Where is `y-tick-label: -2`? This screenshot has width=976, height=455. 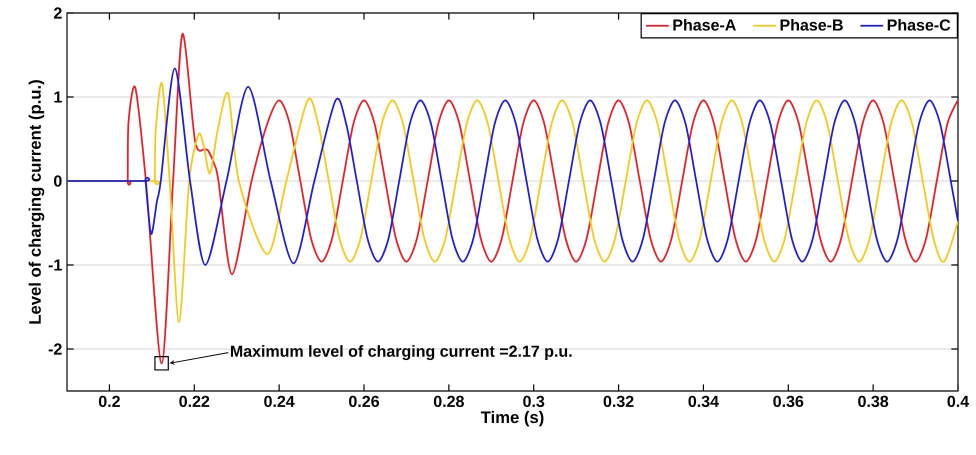
y-tick-label: -2 is located at coordinates (55, 349).